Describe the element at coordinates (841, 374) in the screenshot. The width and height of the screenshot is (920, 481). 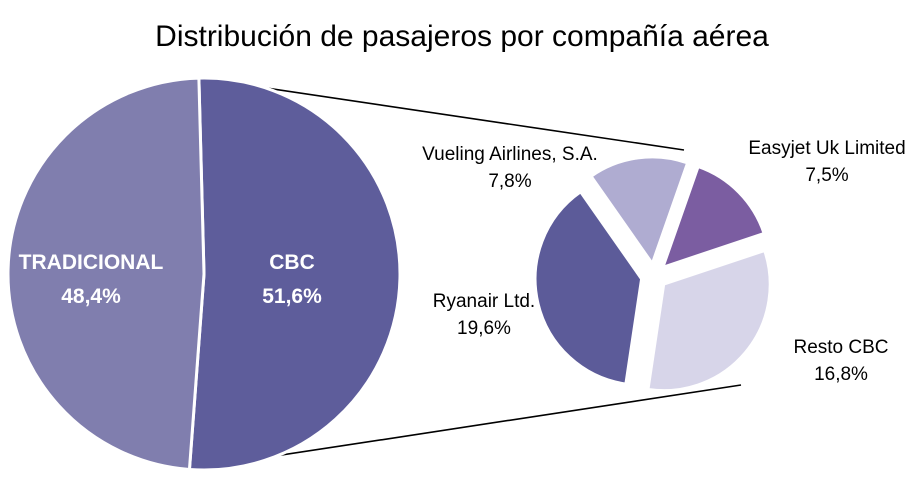
I see `slice-percentage: 16,8%` at that location.